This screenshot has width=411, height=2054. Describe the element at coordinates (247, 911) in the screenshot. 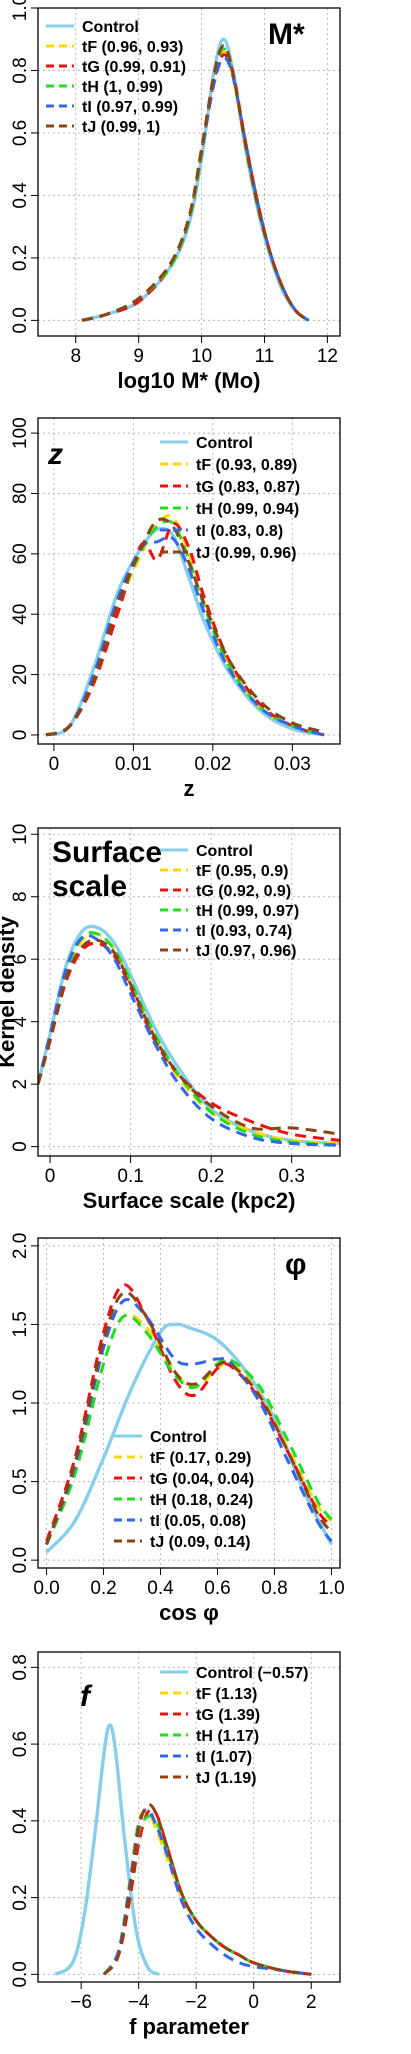

I see `legend-label: tH (0.99, 0.97)` at that location.